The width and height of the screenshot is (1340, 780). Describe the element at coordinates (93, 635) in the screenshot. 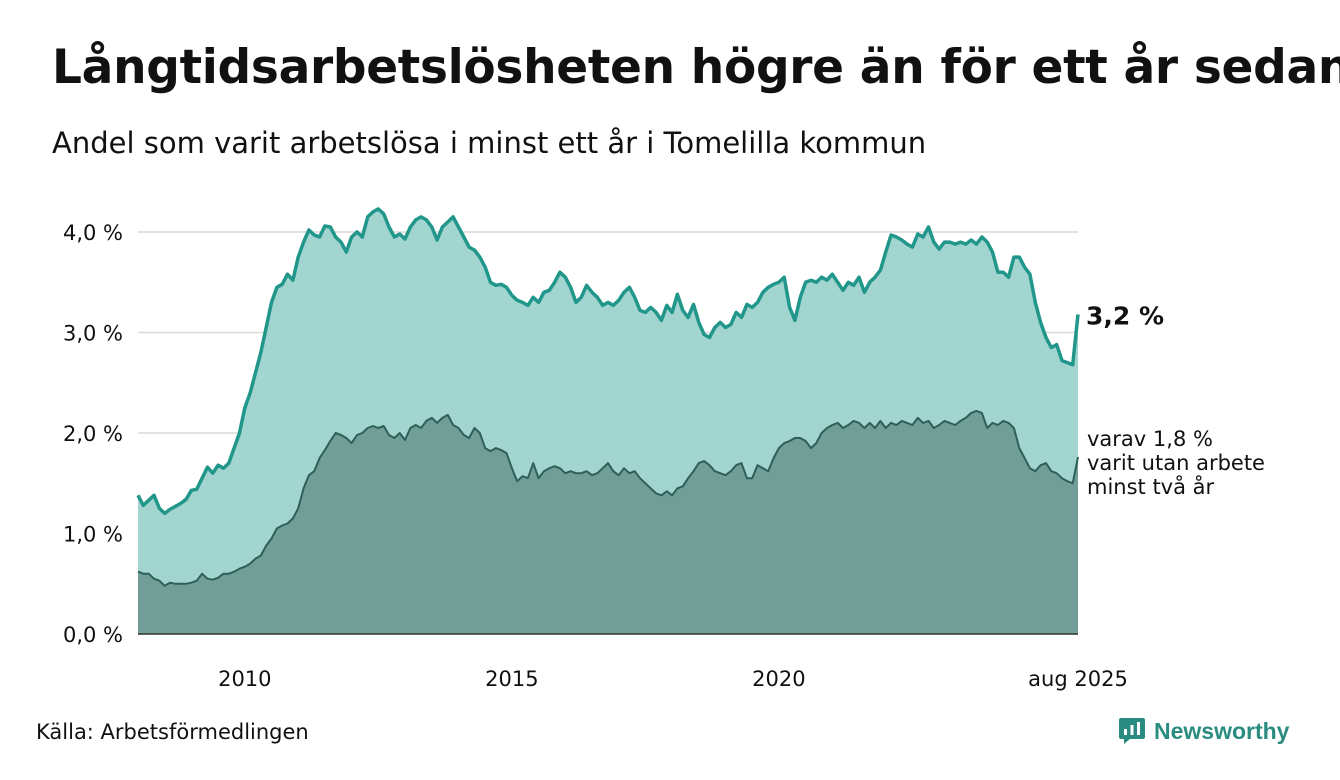

I see `y-tick-label: 0,0 %` at that location.